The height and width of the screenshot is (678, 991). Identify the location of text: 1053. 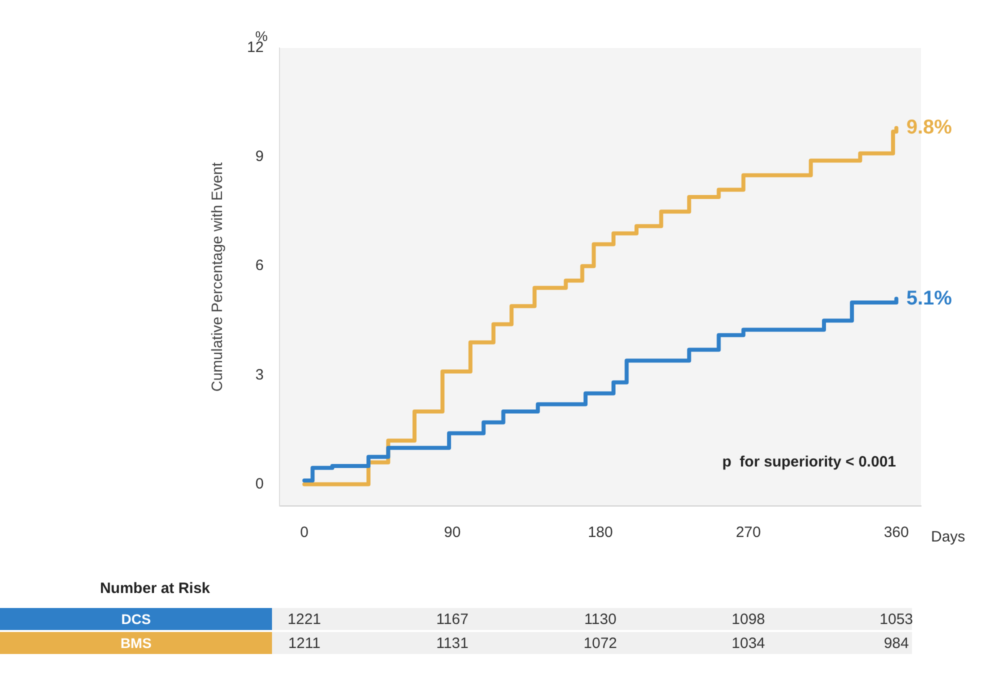
(897, 619).